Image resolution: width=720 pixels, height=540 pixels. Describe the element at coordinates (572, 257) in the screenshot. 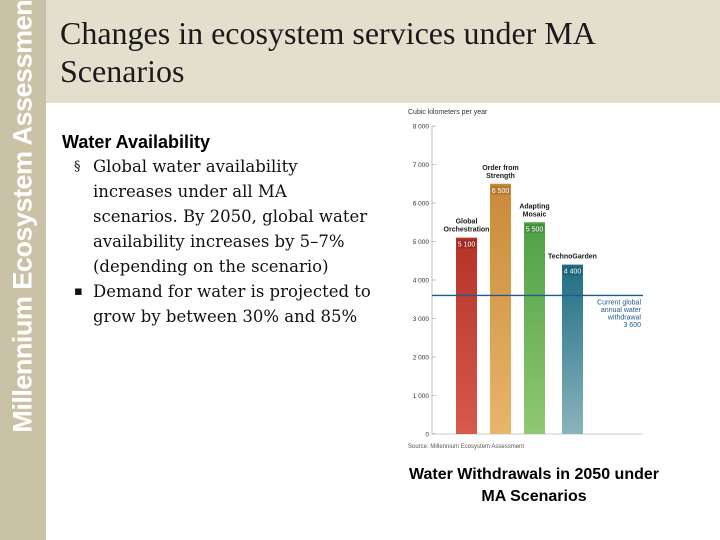

I see `bar-category-label: TechnoGarden` at that location.